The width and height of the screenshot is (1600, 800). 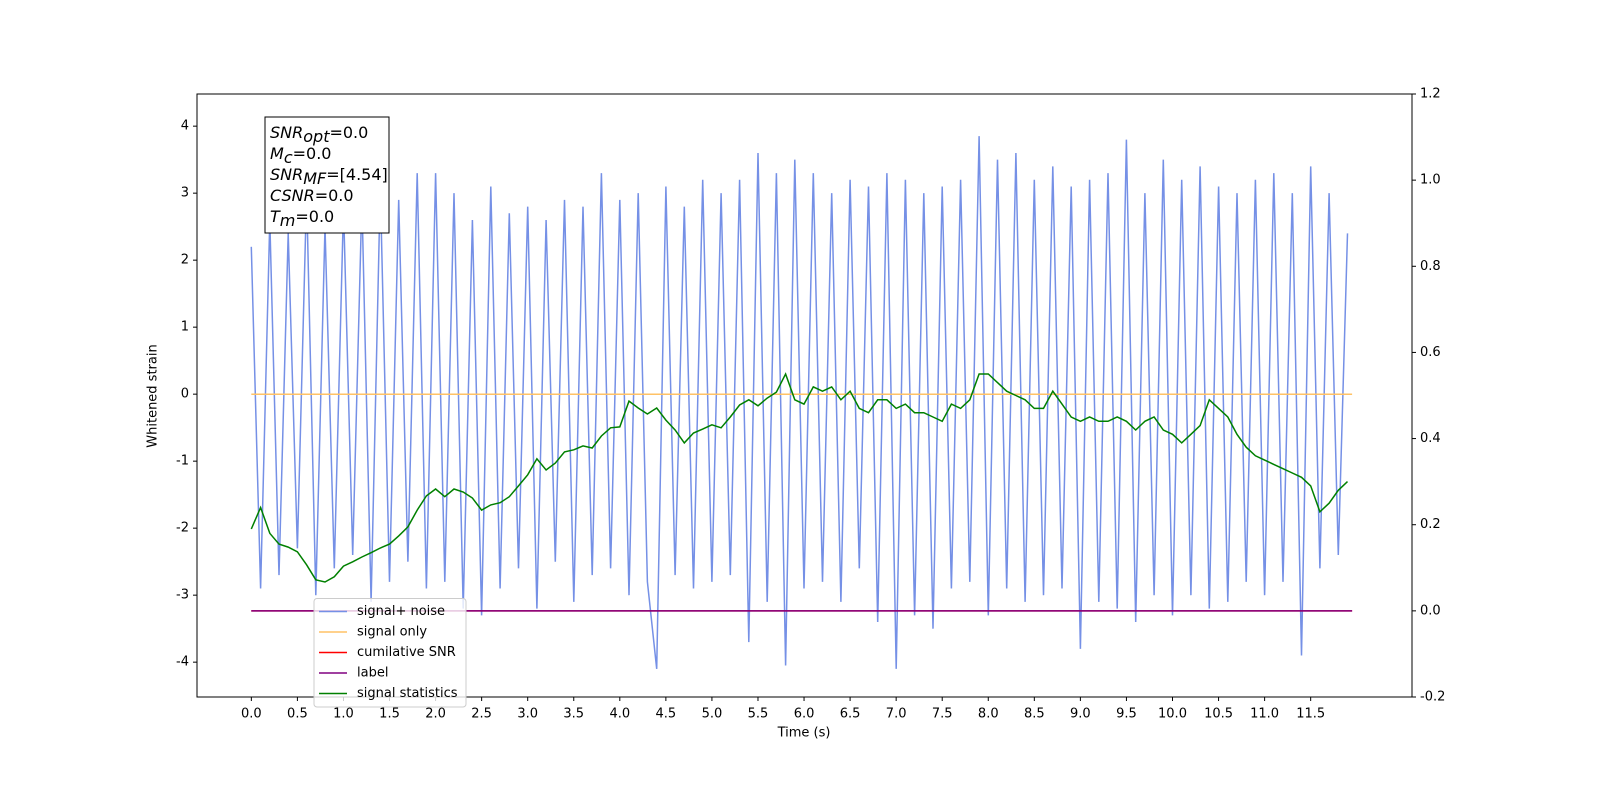 I want to click on y2-tick-label: -0.2, so click(x=1432, y=697).